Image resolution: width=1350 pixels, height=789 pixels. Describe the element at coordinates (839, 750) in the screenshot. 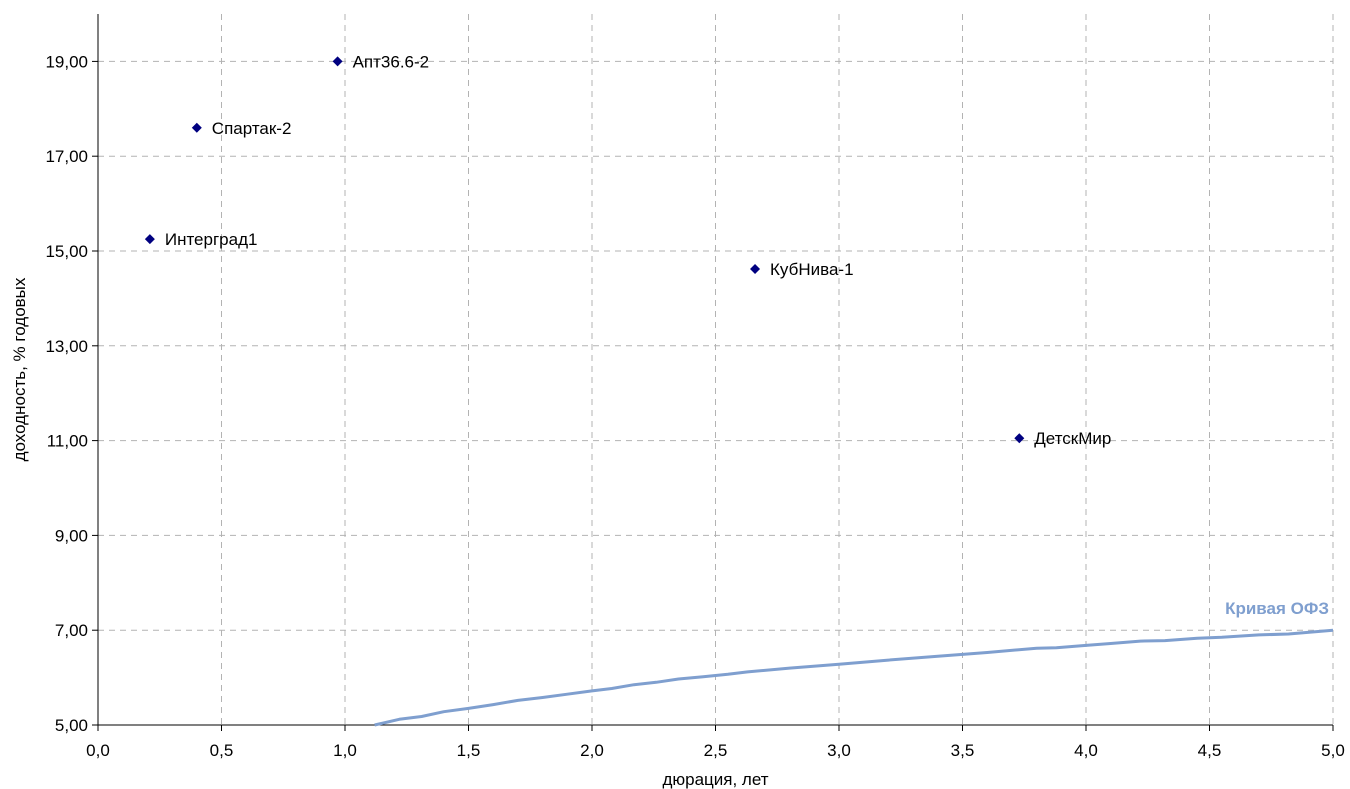

I see `x-tick-label: 3,0` at that location.